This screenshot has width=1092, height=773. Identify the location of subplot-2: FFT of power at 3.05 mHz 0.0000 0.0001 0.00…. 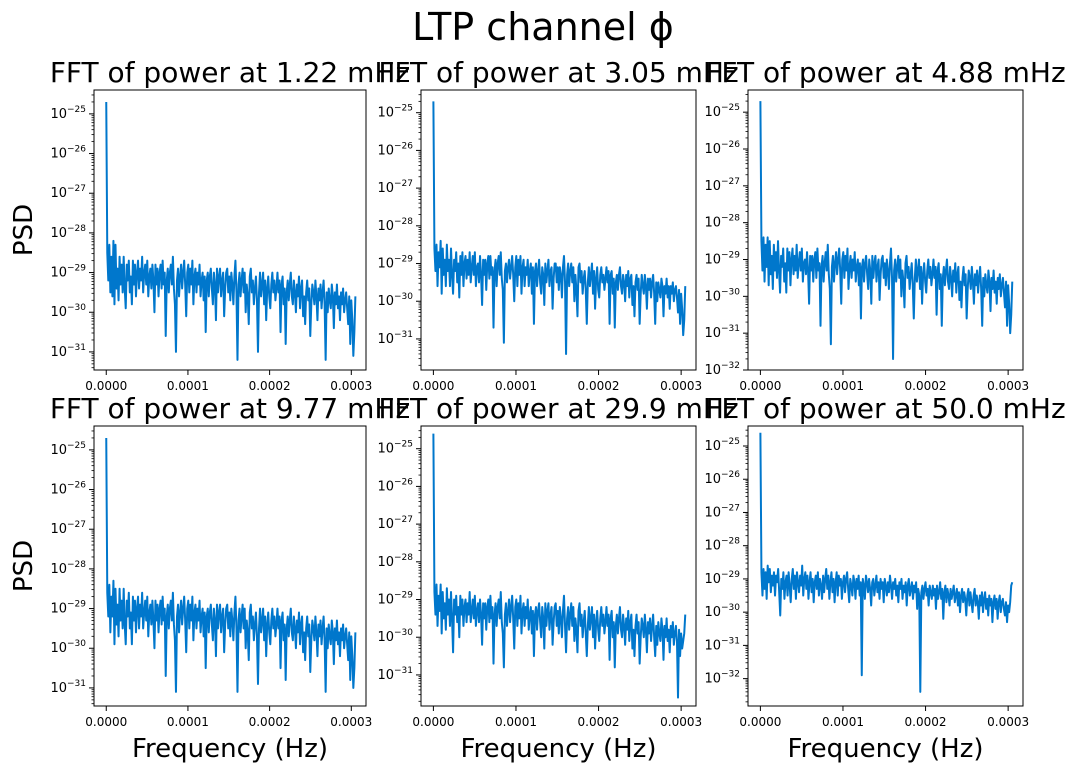
(557, 224).